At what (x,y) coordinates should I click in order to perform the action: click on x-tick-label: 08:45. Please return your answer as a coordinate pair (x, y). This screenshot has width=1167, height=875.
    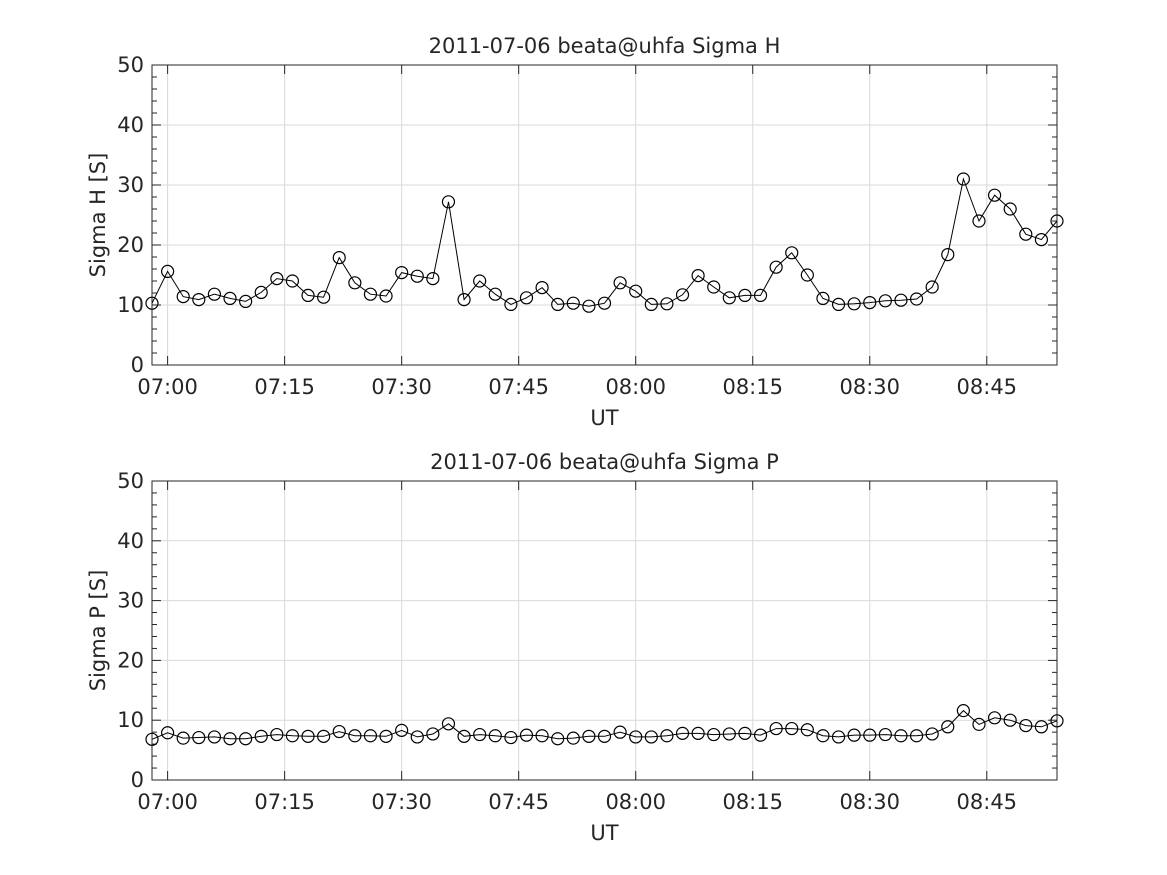
    Looking at the image, I should click on (987, 387).